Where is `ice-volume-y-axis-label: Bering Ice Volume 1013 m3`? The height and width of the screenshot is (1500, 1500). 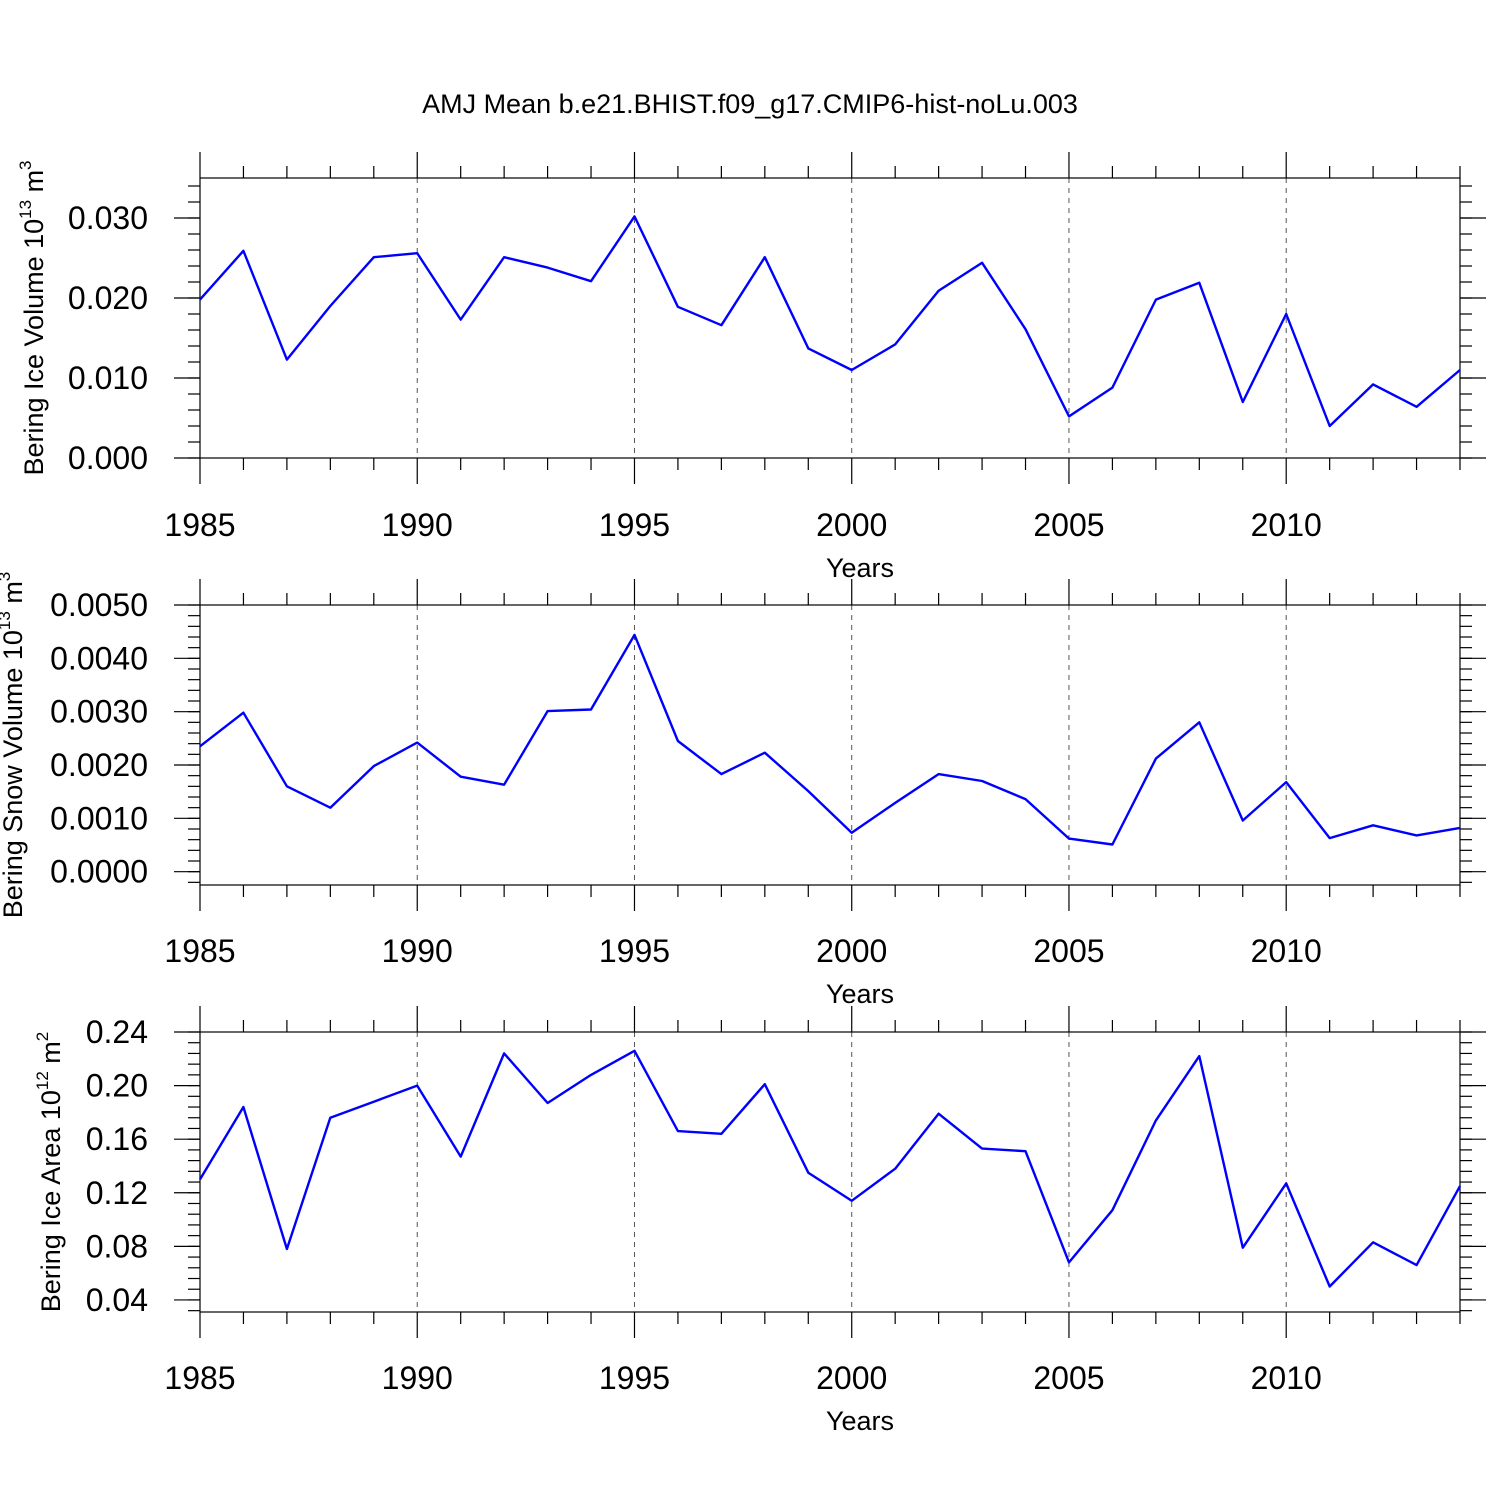 ice-volume-y-axis-label: Bering Ice Volume 1013 m3 is located at coordinates (32, 317).